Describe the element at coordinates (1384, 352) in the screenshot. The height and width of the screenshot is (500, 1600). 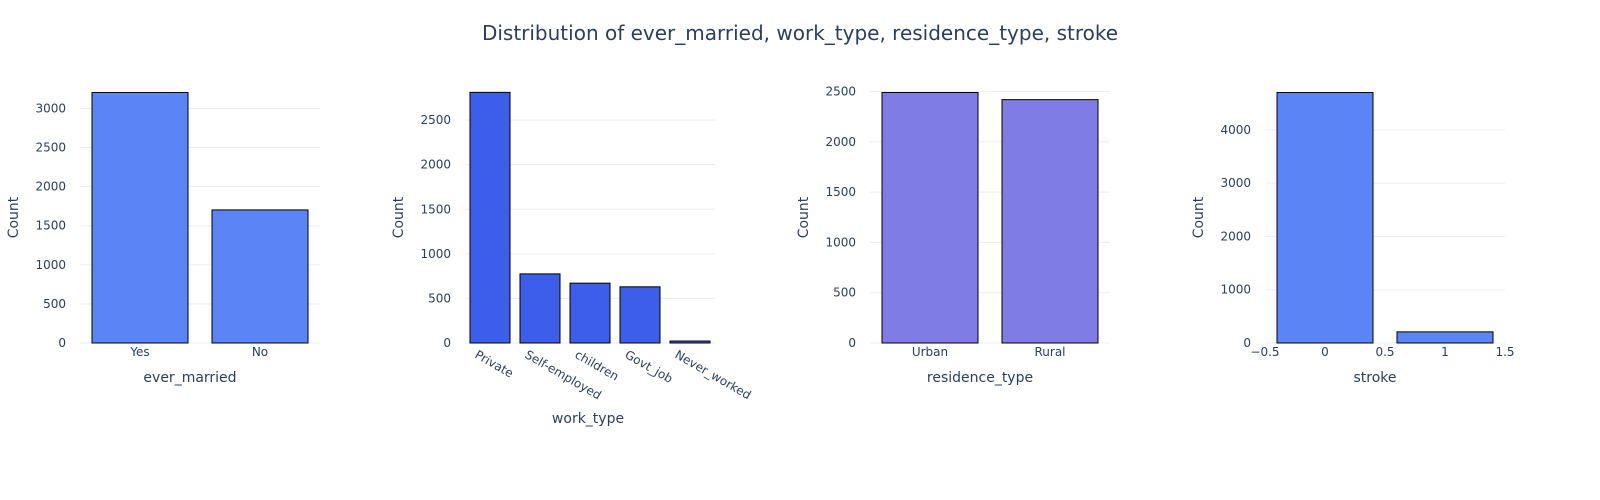
I see `x-tick-label: 0.5` at that location.